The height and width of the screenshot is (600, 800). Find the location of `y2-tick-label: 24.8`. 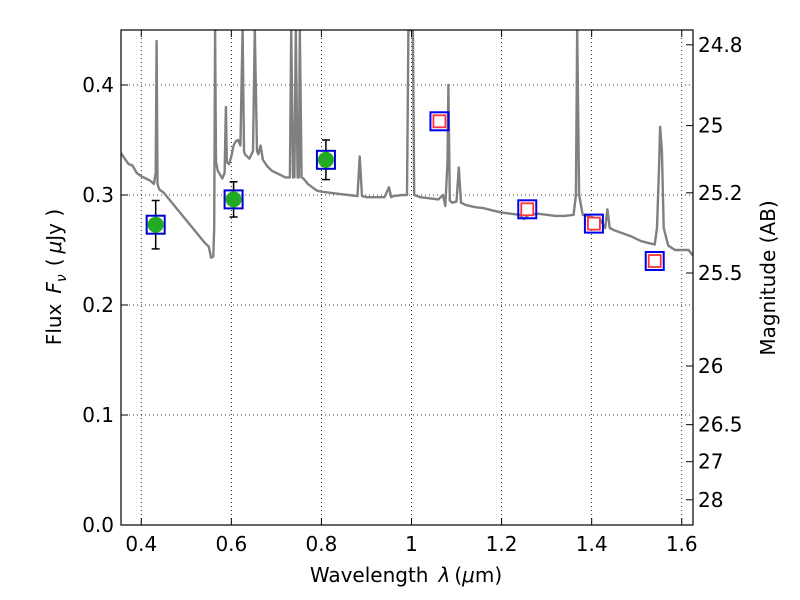

y2-tick-label: 24.8 is located at coordinates (720, 45).